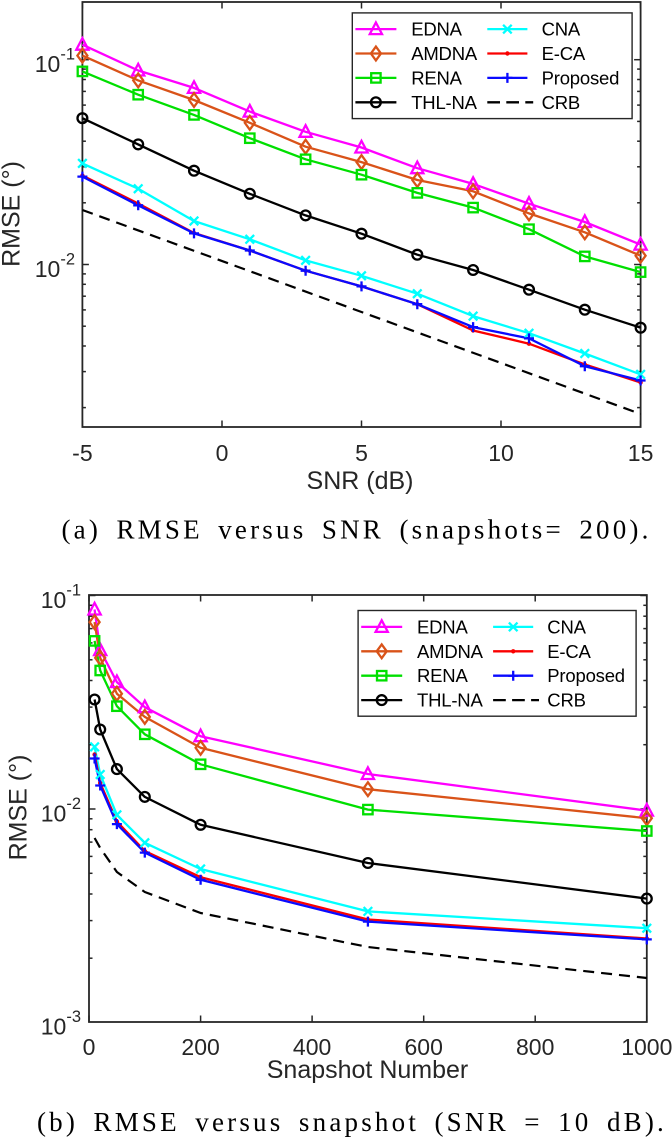 The image size is (672, 1145). What do you see at coordinates (352, 1122) in the screenshot?
I see `svg-text:(b) RMSE versus snapshot (SNR: (b) RMSE versus snapshot (SNR = 10 dB).` at bounding box center [352, 1122].